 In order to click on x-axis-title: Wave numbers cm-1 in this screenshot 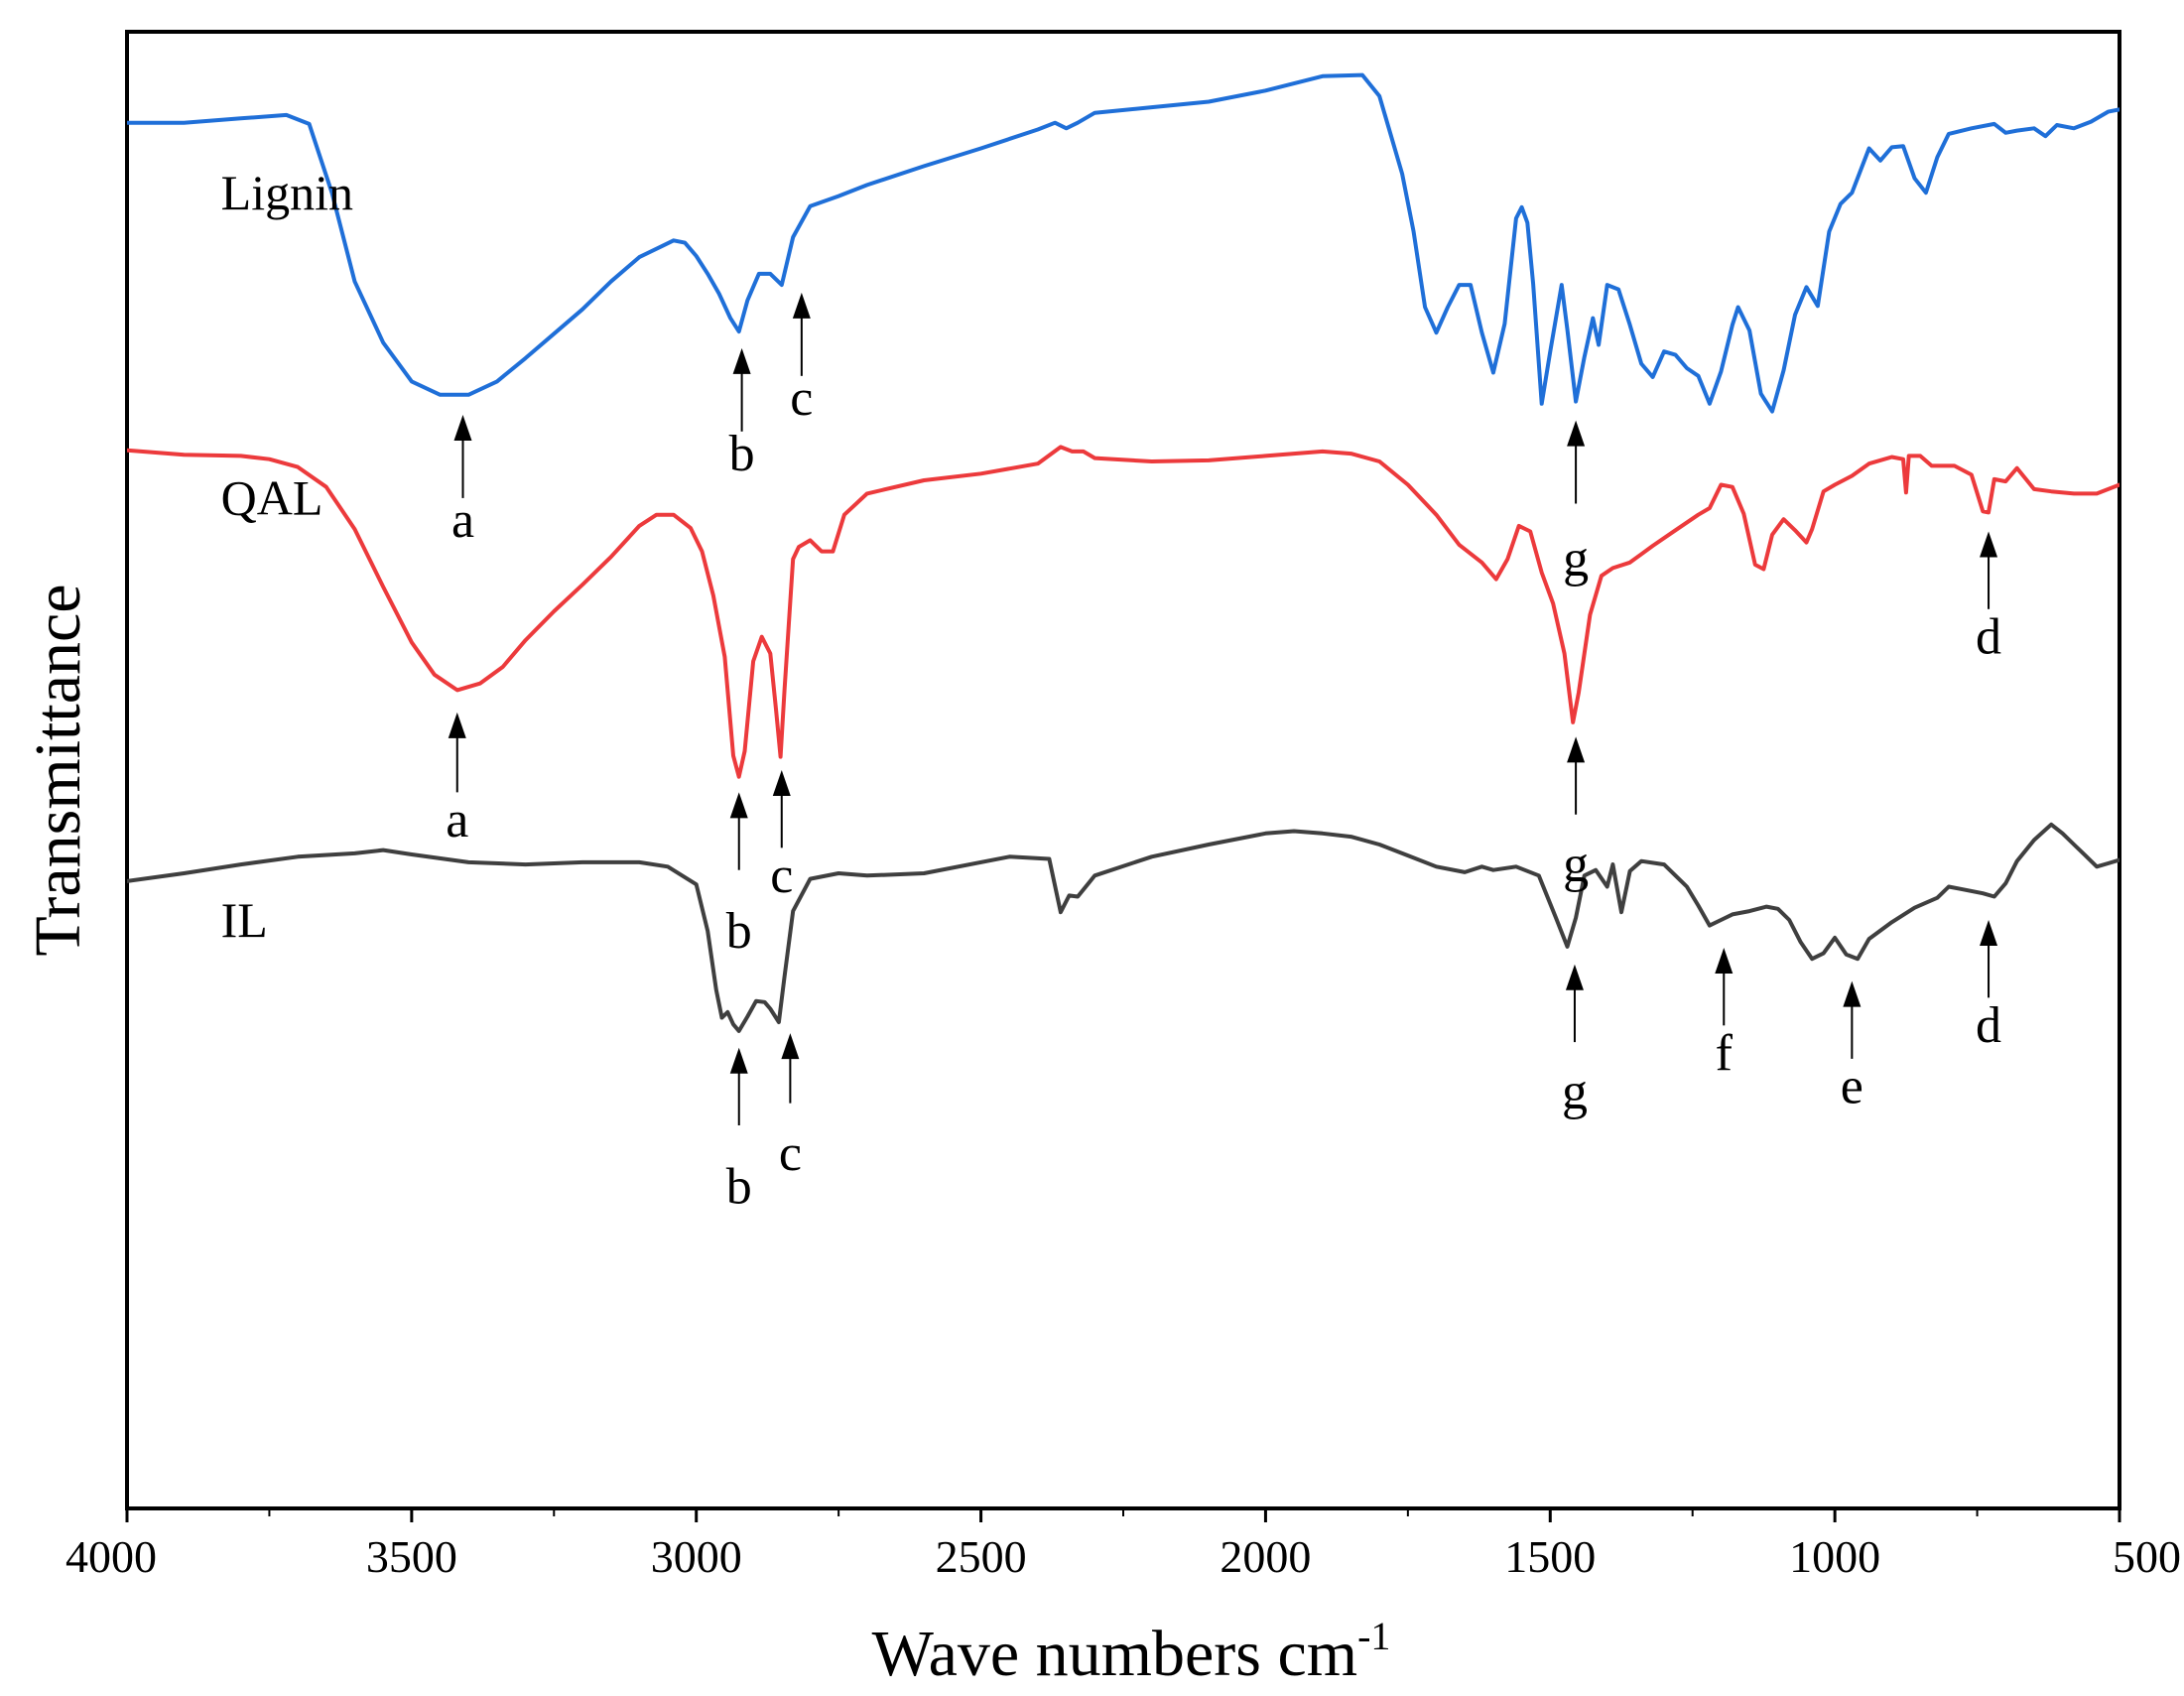, I will do `click(1131, 1652)`.